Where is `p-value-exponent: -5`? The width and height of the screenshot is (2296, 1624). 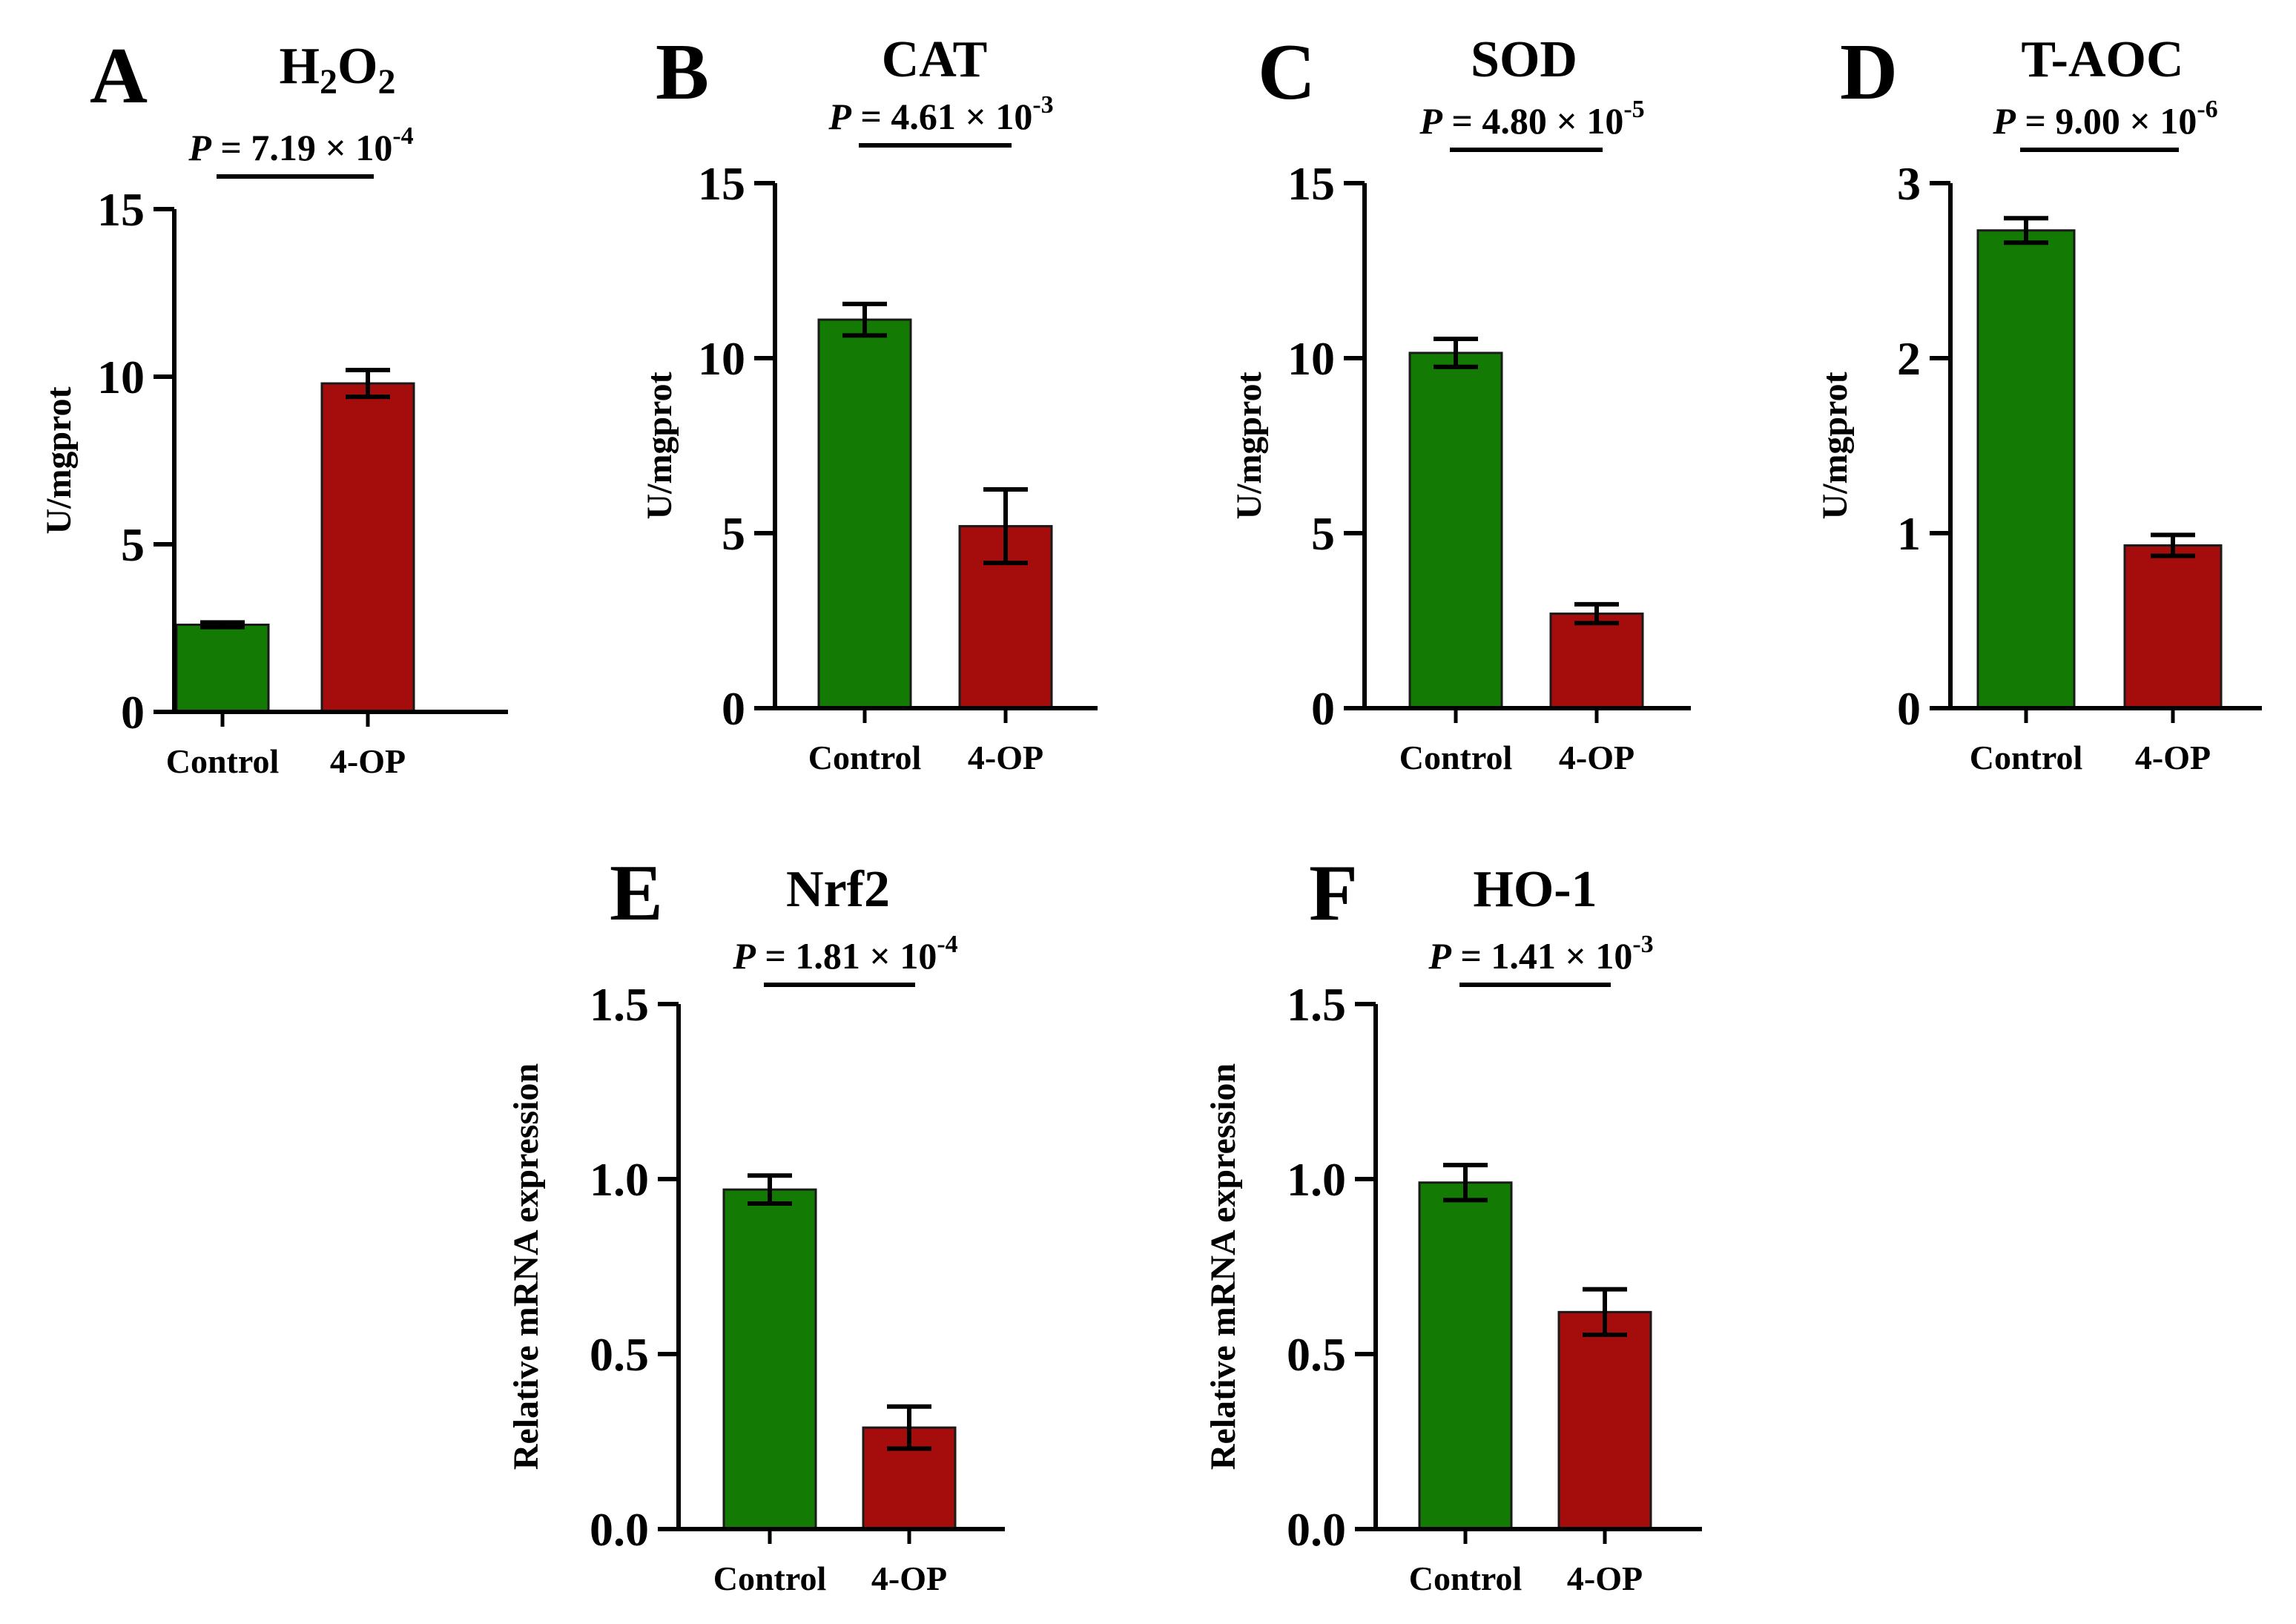 p-value-exponent: -5 is located at coordinates (1633, 110).